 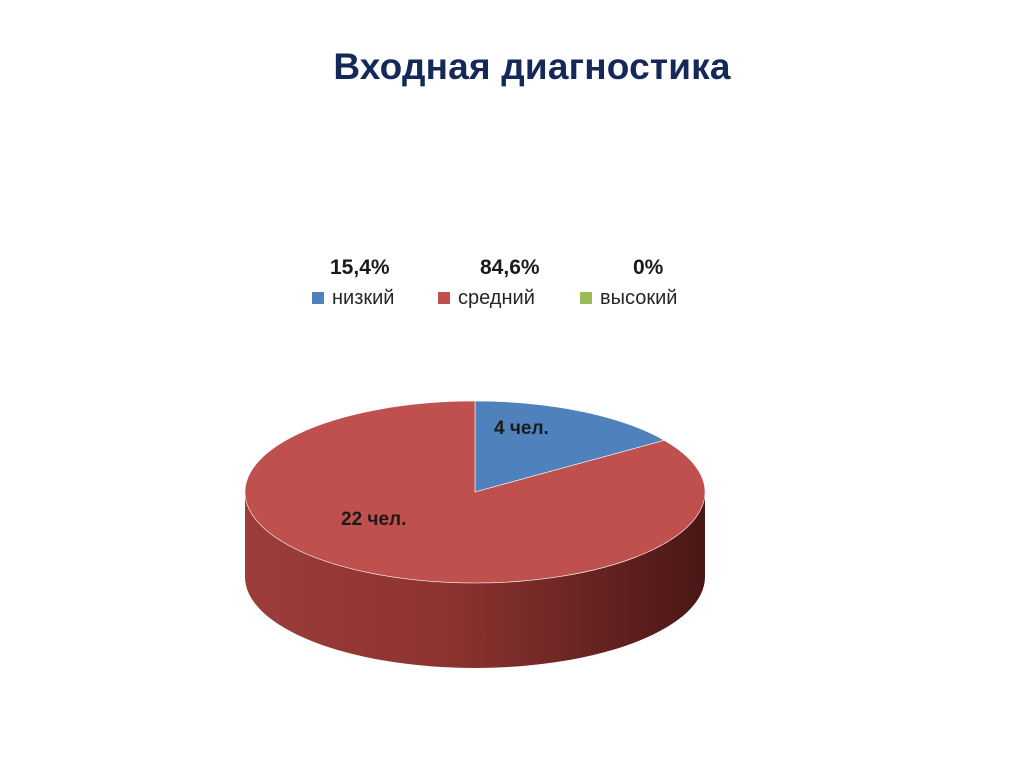 What do you see at coordinates (496, 297) in the screenshot?
I see `legend-label-medium: средний` at bounding box center [496, 297].